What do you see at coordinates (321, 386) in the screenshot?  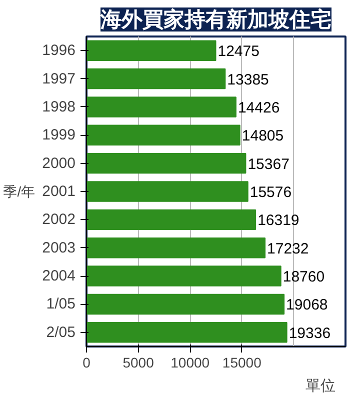 I see `x-axis-title: 單位` at bounding box center [321, 386].